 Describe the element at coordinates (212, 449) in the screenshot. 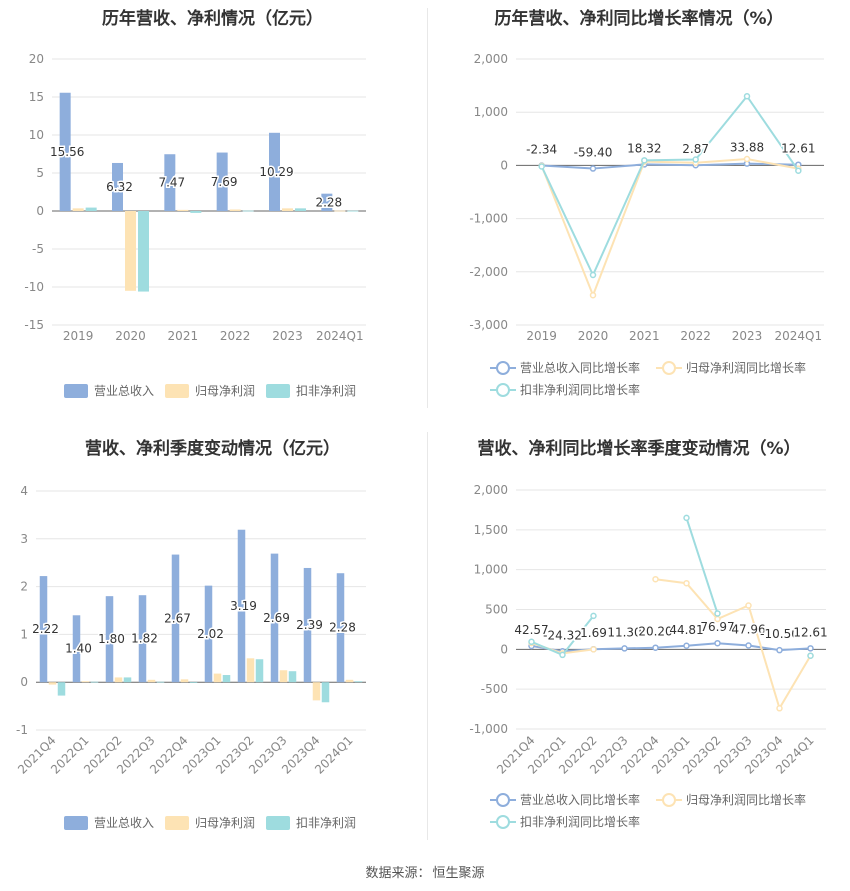

I see `chart-title: 营收、净利季度变动情况（亿元）` at that location.